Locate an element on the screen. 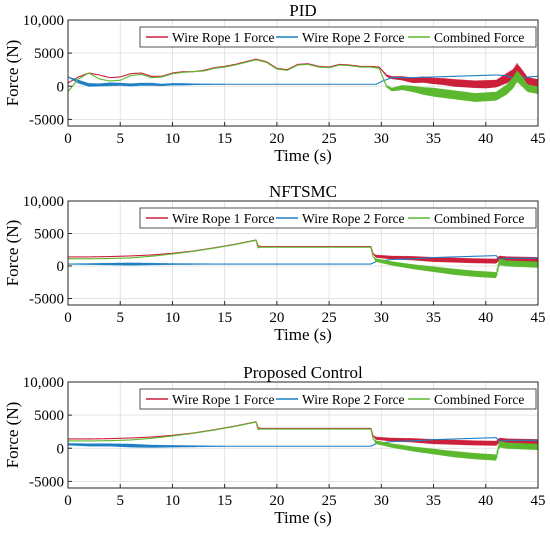 This screenshot has height=539, width=550. chart-title: NFTSMC is located at coordinates (303, 191).